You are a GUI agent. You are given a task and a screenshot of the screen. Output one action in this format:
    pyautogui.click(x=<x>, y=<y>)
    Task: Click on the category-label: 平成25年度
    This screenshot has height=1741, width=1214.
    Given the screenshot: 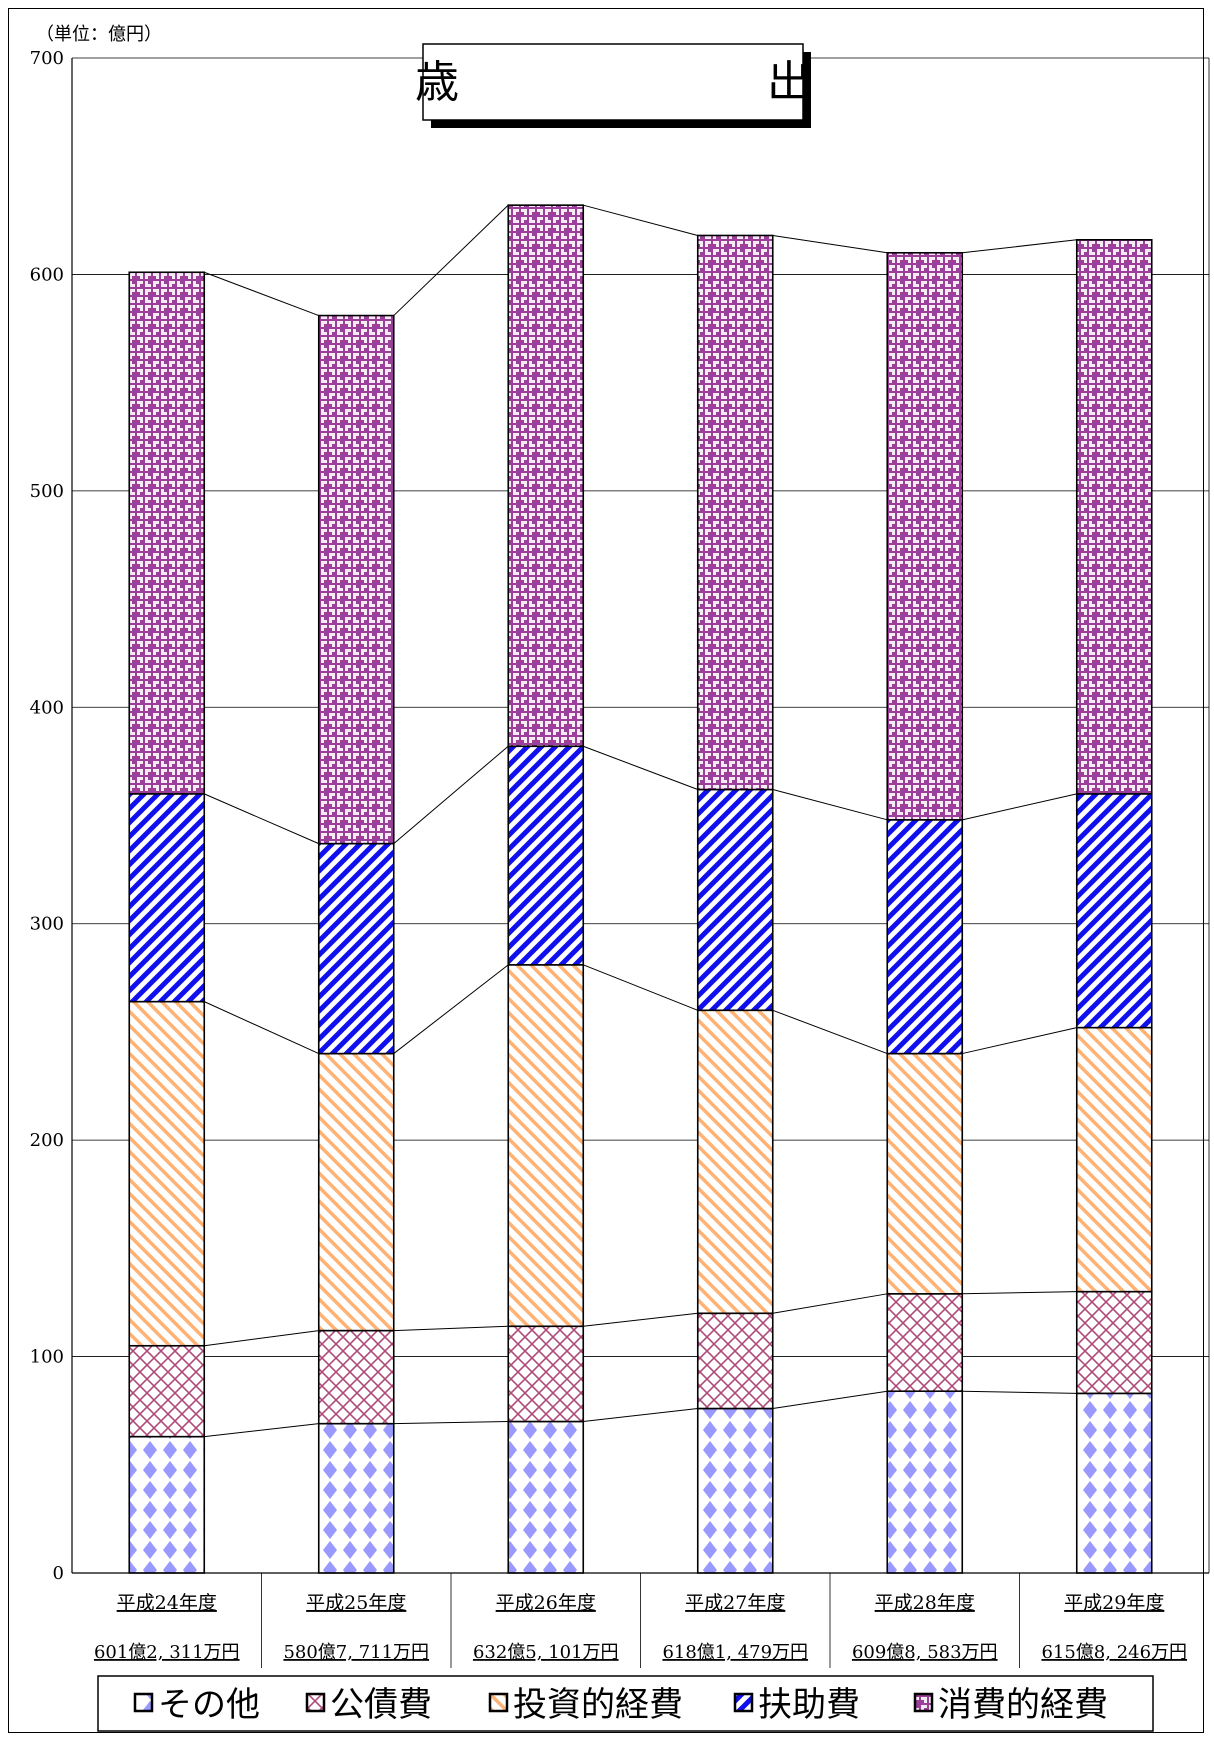 What is the action you would take?
    pyautogui.click(x=356, y=1603)
    